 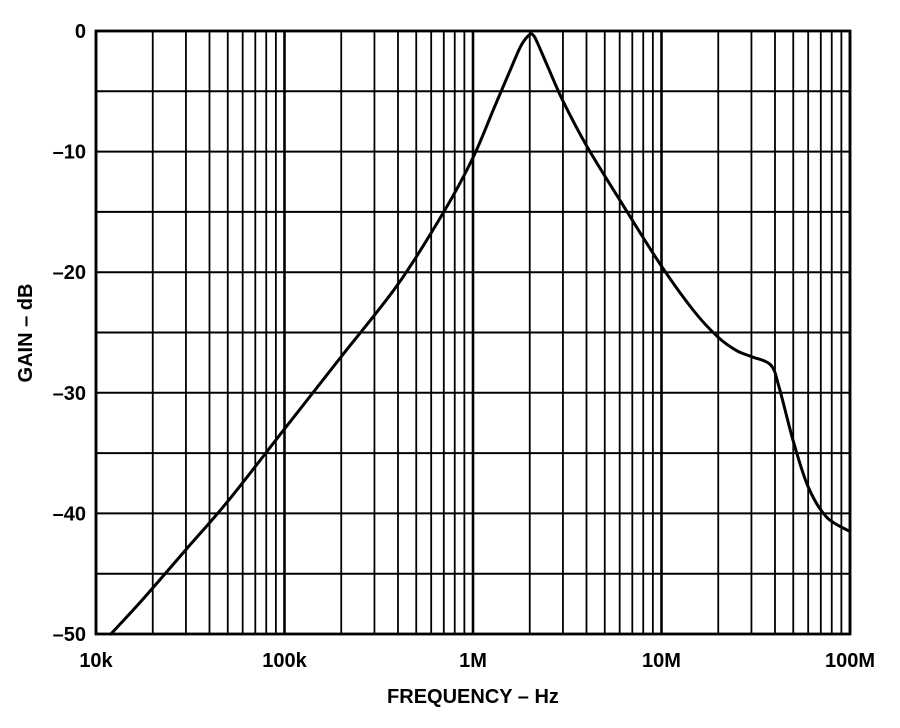 What do you see at coordinates (69, 635) in the screenshot?
I see `y-tick-label: –50` at bounding box center [69, 635].